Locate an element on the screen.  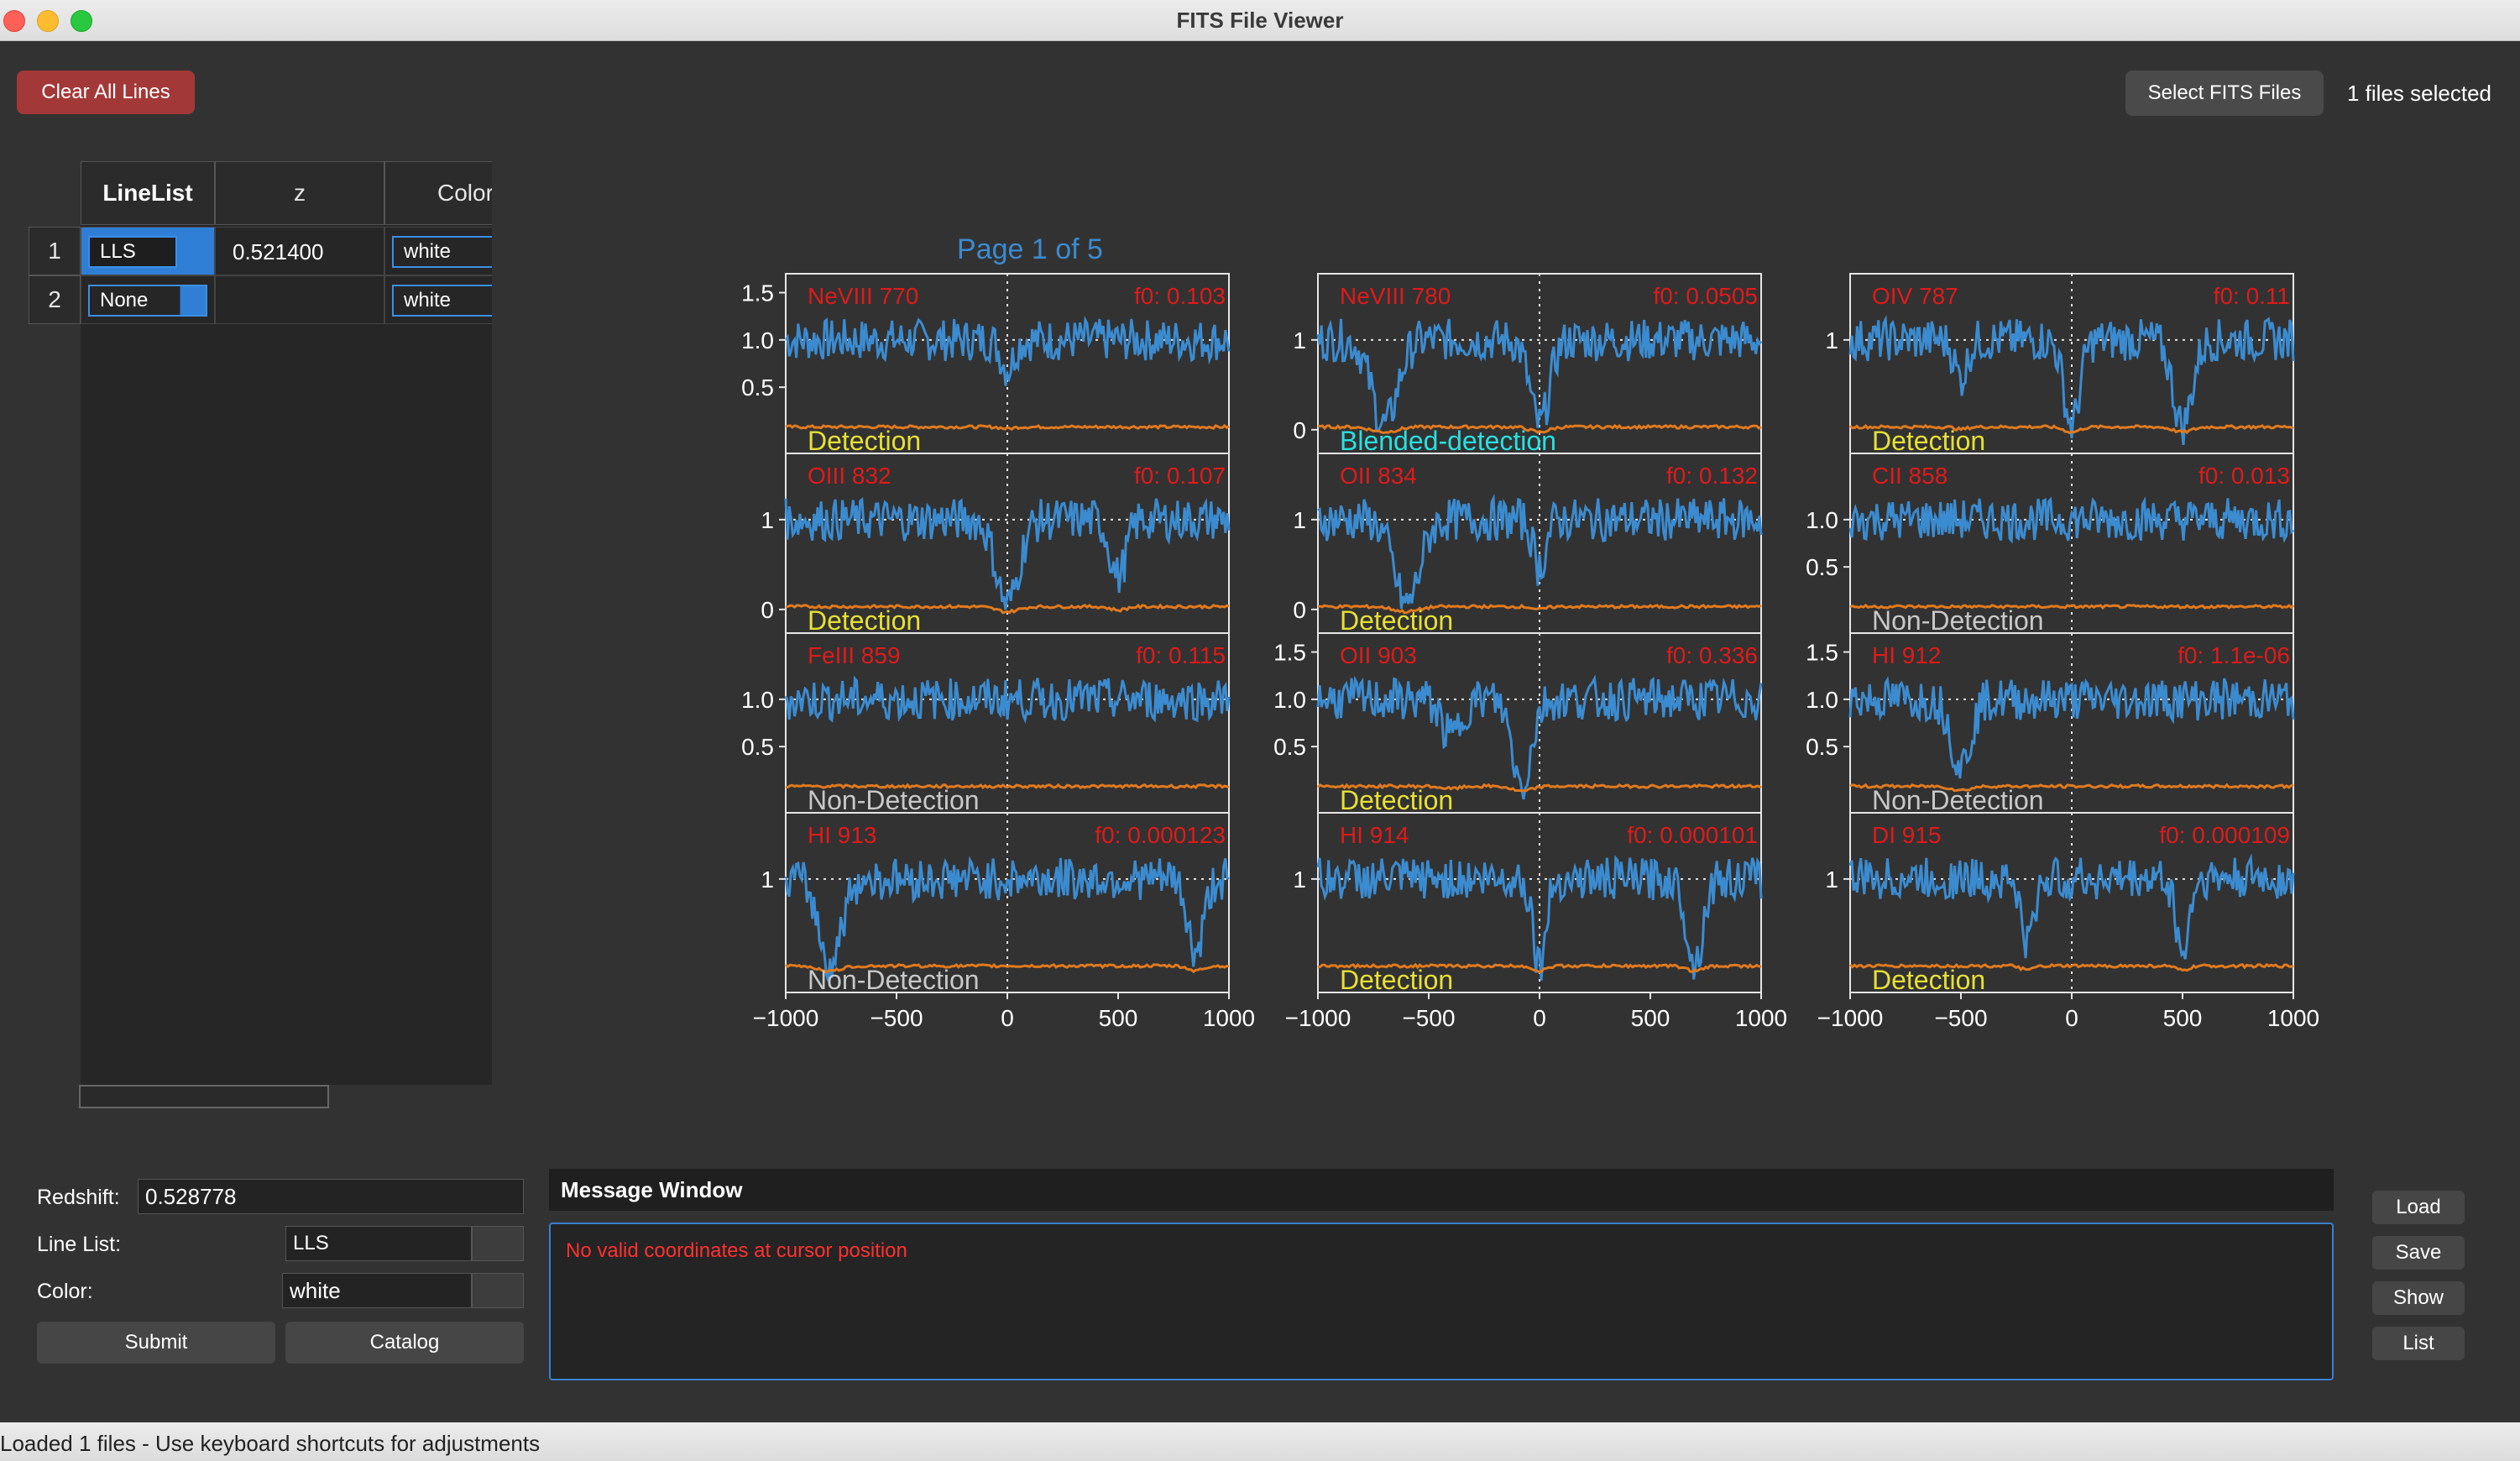
transition-label: NeVIII 780 is located at coordinates (1395, 296).